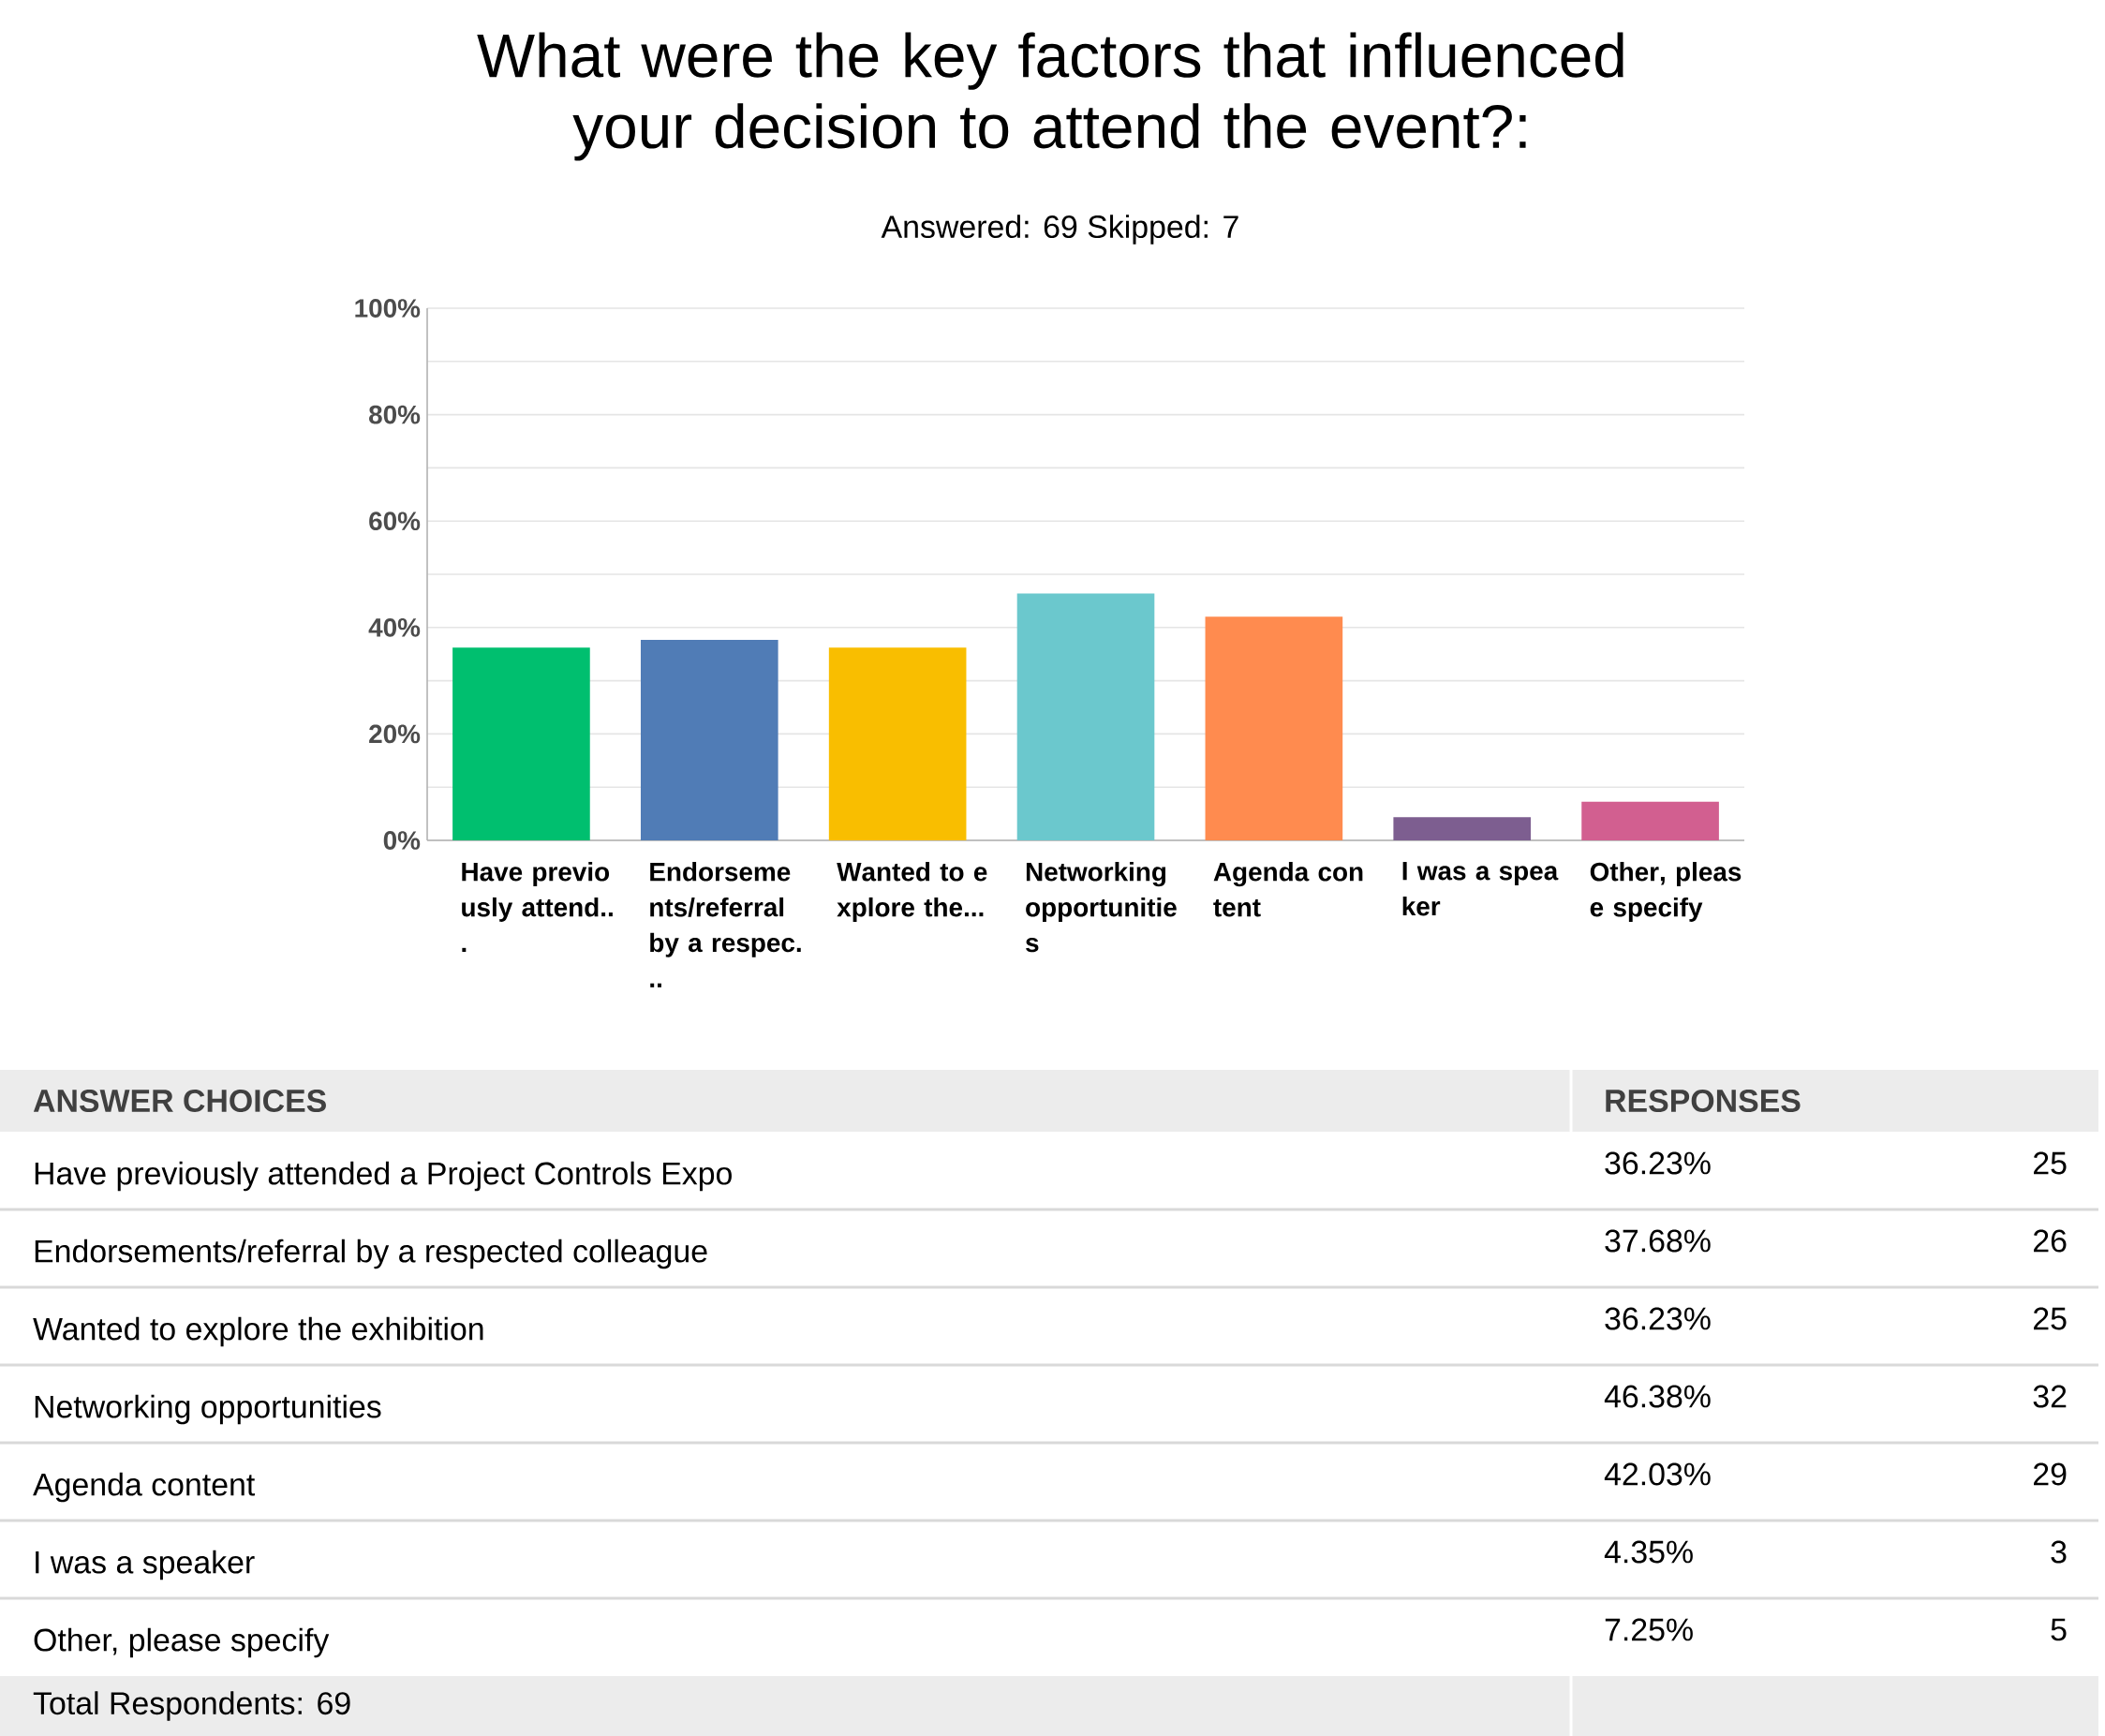 This screenshot has height=1736, width=2105. What do you see at coordinates (258, 1332) in the screenshot?
I see `text: Wanted to explore the exhibition` at bounding box center [258, 1332].